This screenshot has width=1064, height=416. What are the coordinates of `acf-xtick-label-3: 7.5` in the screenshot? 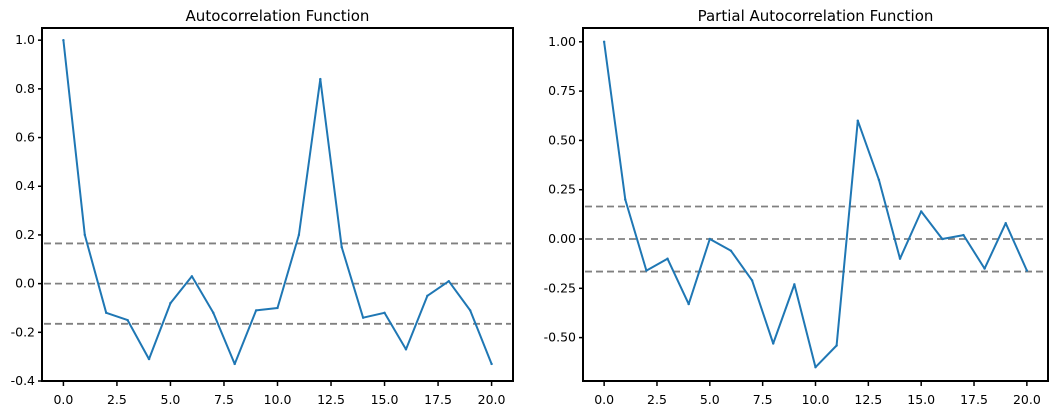 It's located at (224, 399).